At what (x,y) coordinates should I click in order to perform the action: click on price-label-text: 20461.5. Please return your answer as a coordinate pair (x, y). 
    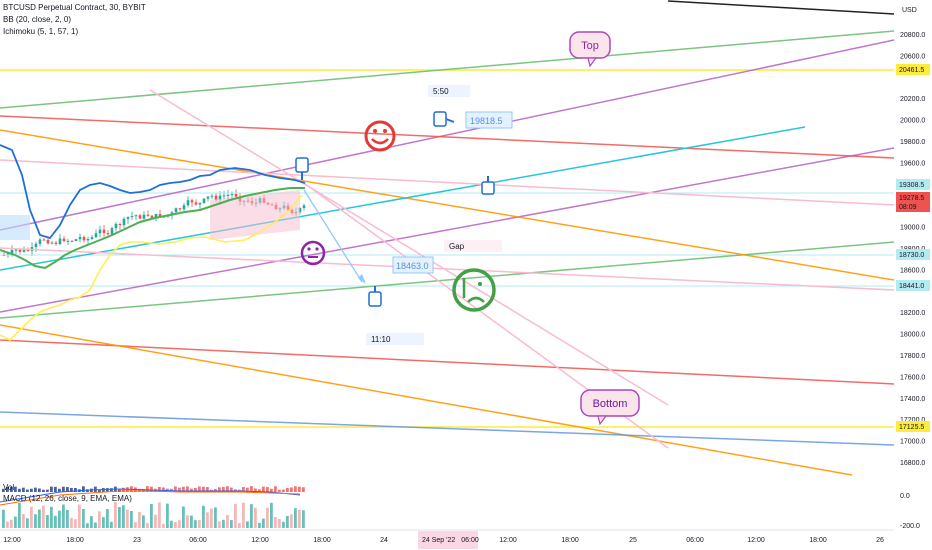
    Looking at the image, I should click on (911, 70).